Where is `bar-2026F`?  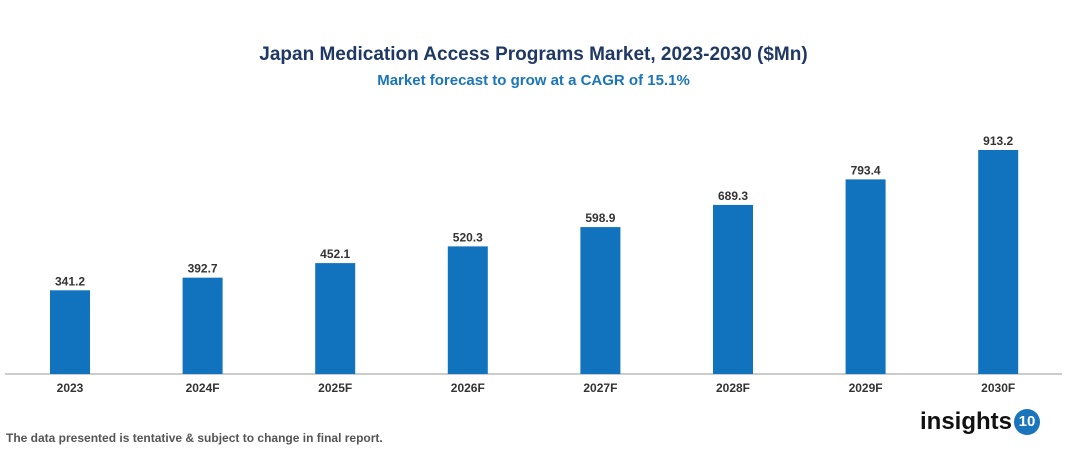 bar-2026F is located at coordinates (467, 310).